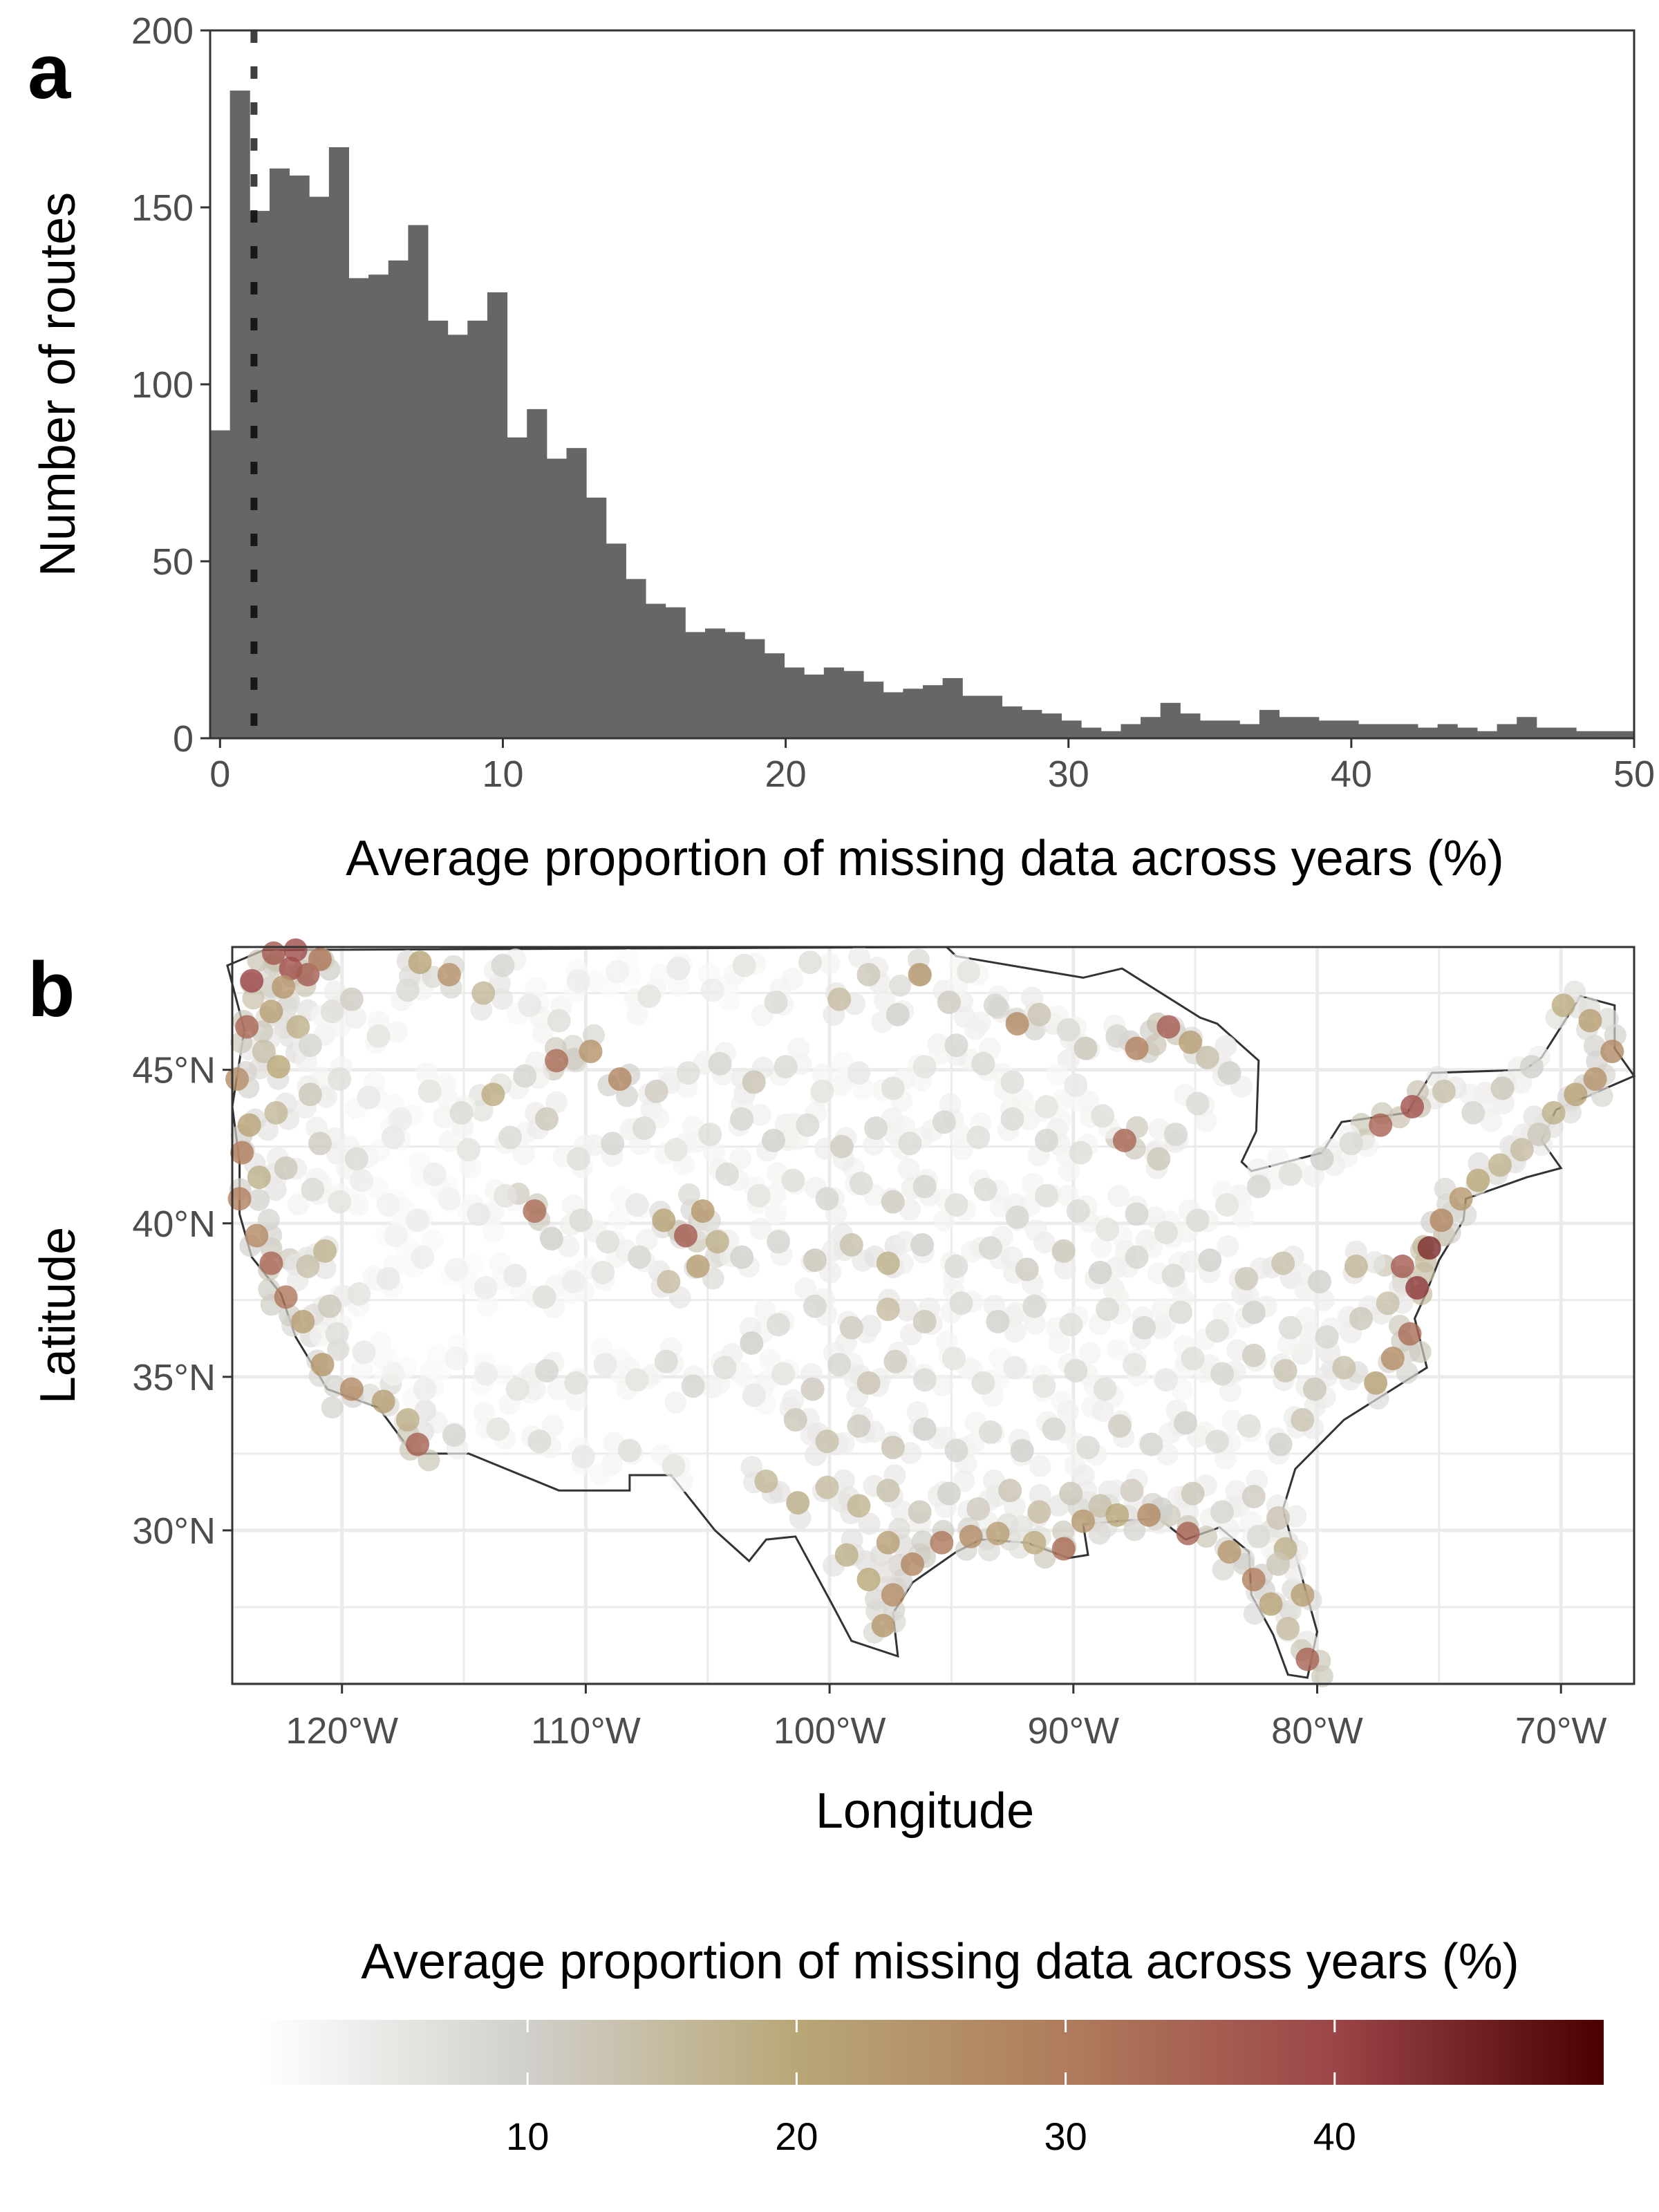 This screenshot has height=2212, width=1659. What do you see at coordinates (931, 2052) in the screenshot?
I see `colorbar-gradient` at bounding box center [931, 2052].